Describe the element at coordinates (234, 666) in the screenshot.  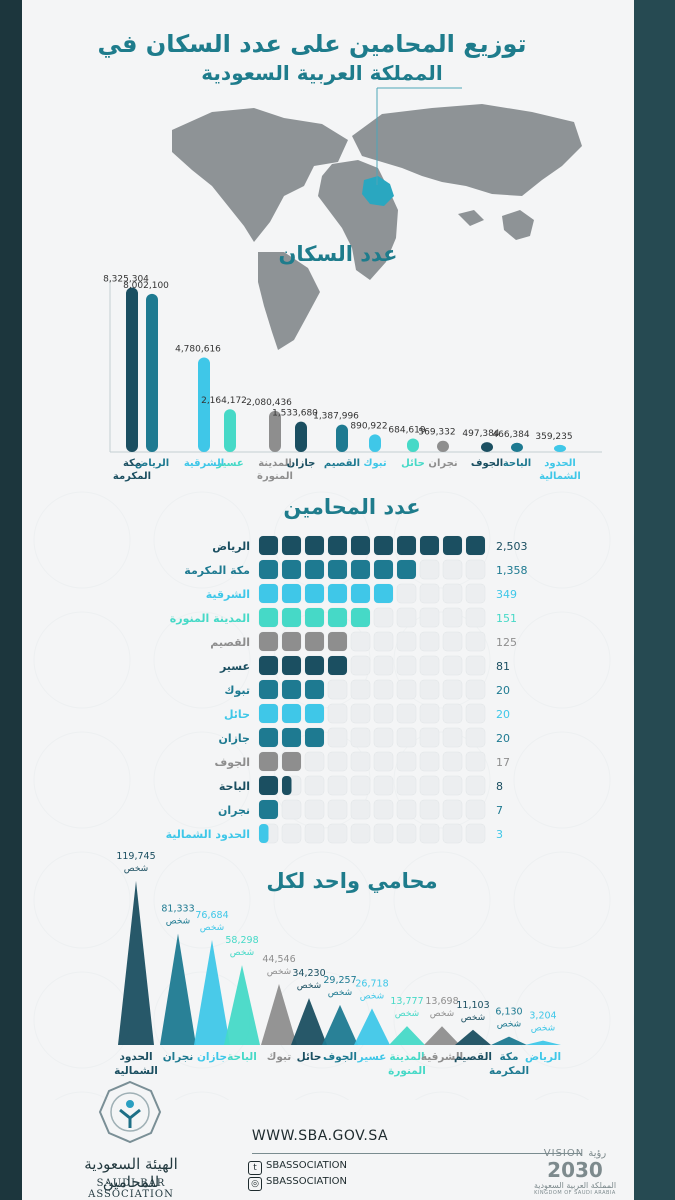
I see `lawyers-category-label-5: عسير` at that location.